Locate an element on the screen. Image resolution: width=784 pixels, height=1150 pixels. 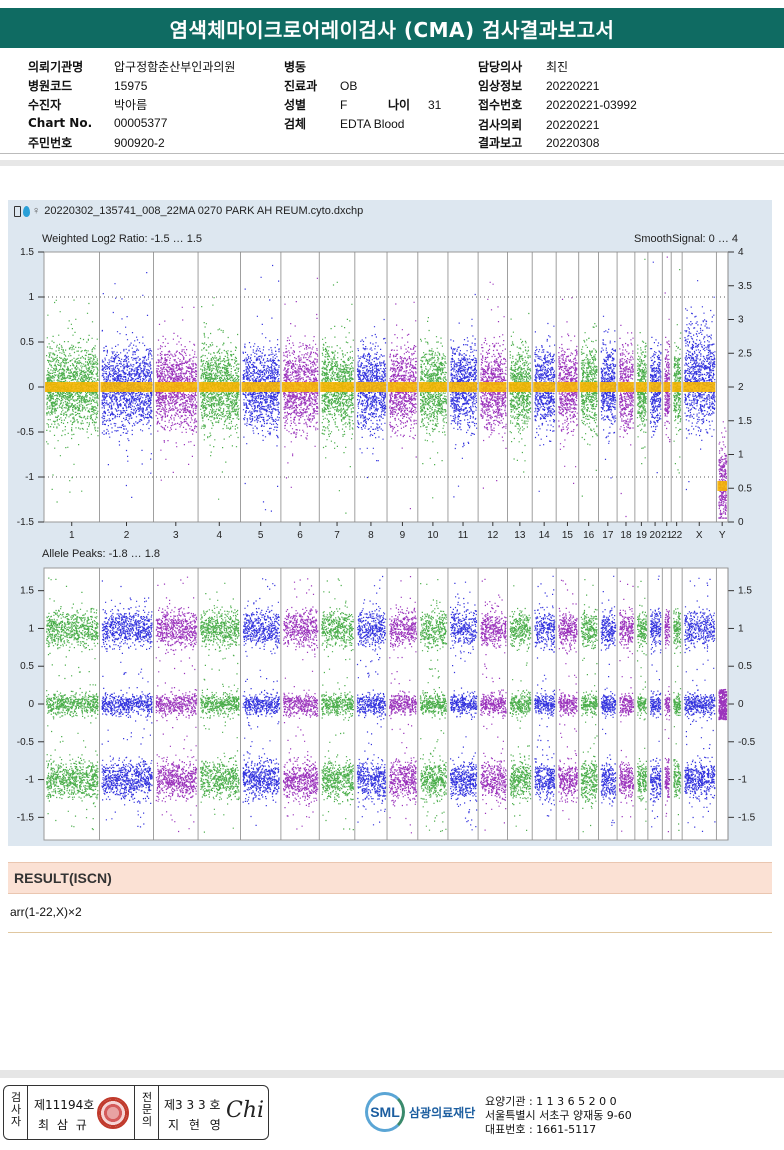
drop-icon is located at coordinates (26, 211).